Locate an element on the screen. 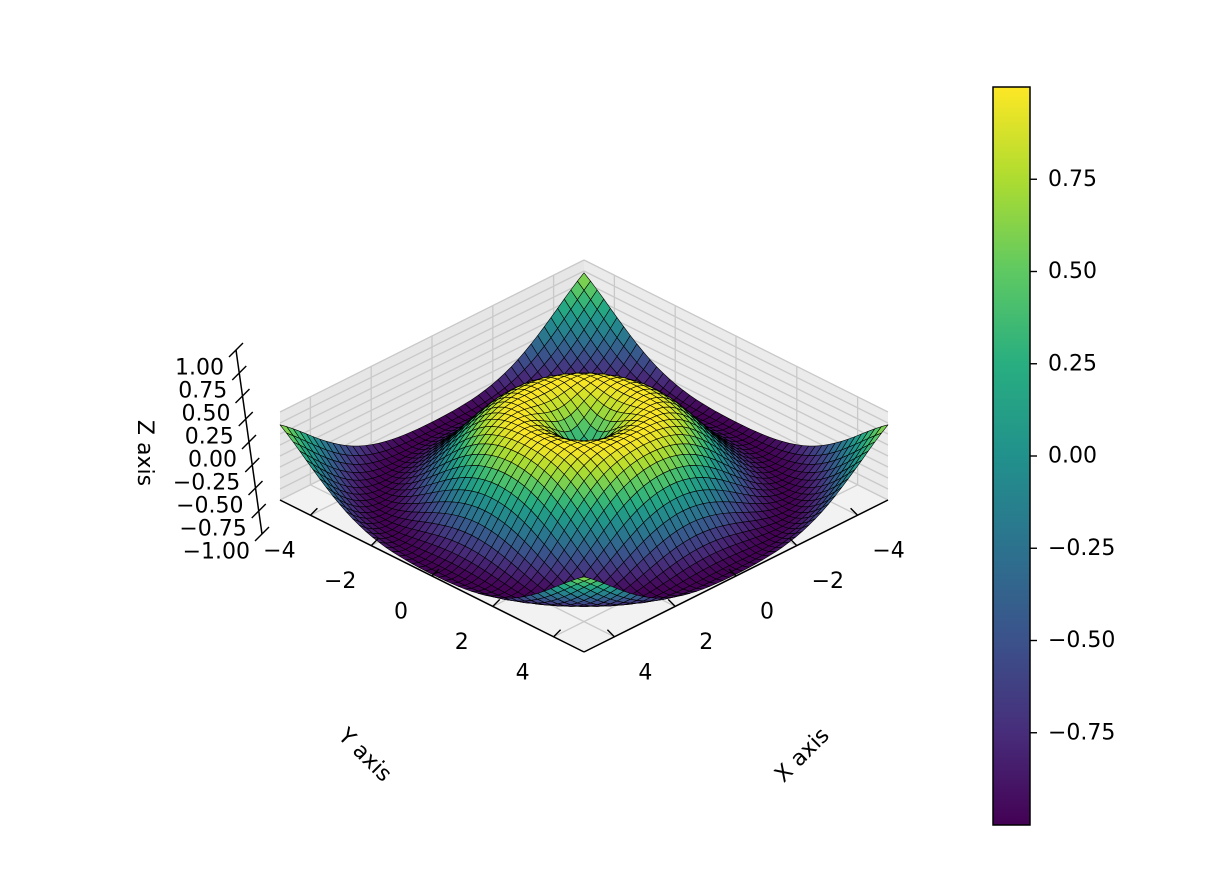  colorbar: 0.75 0.50 0.25 0.00 −0.25 −0.50 −0.75 is located at coordinates (1053, 456).